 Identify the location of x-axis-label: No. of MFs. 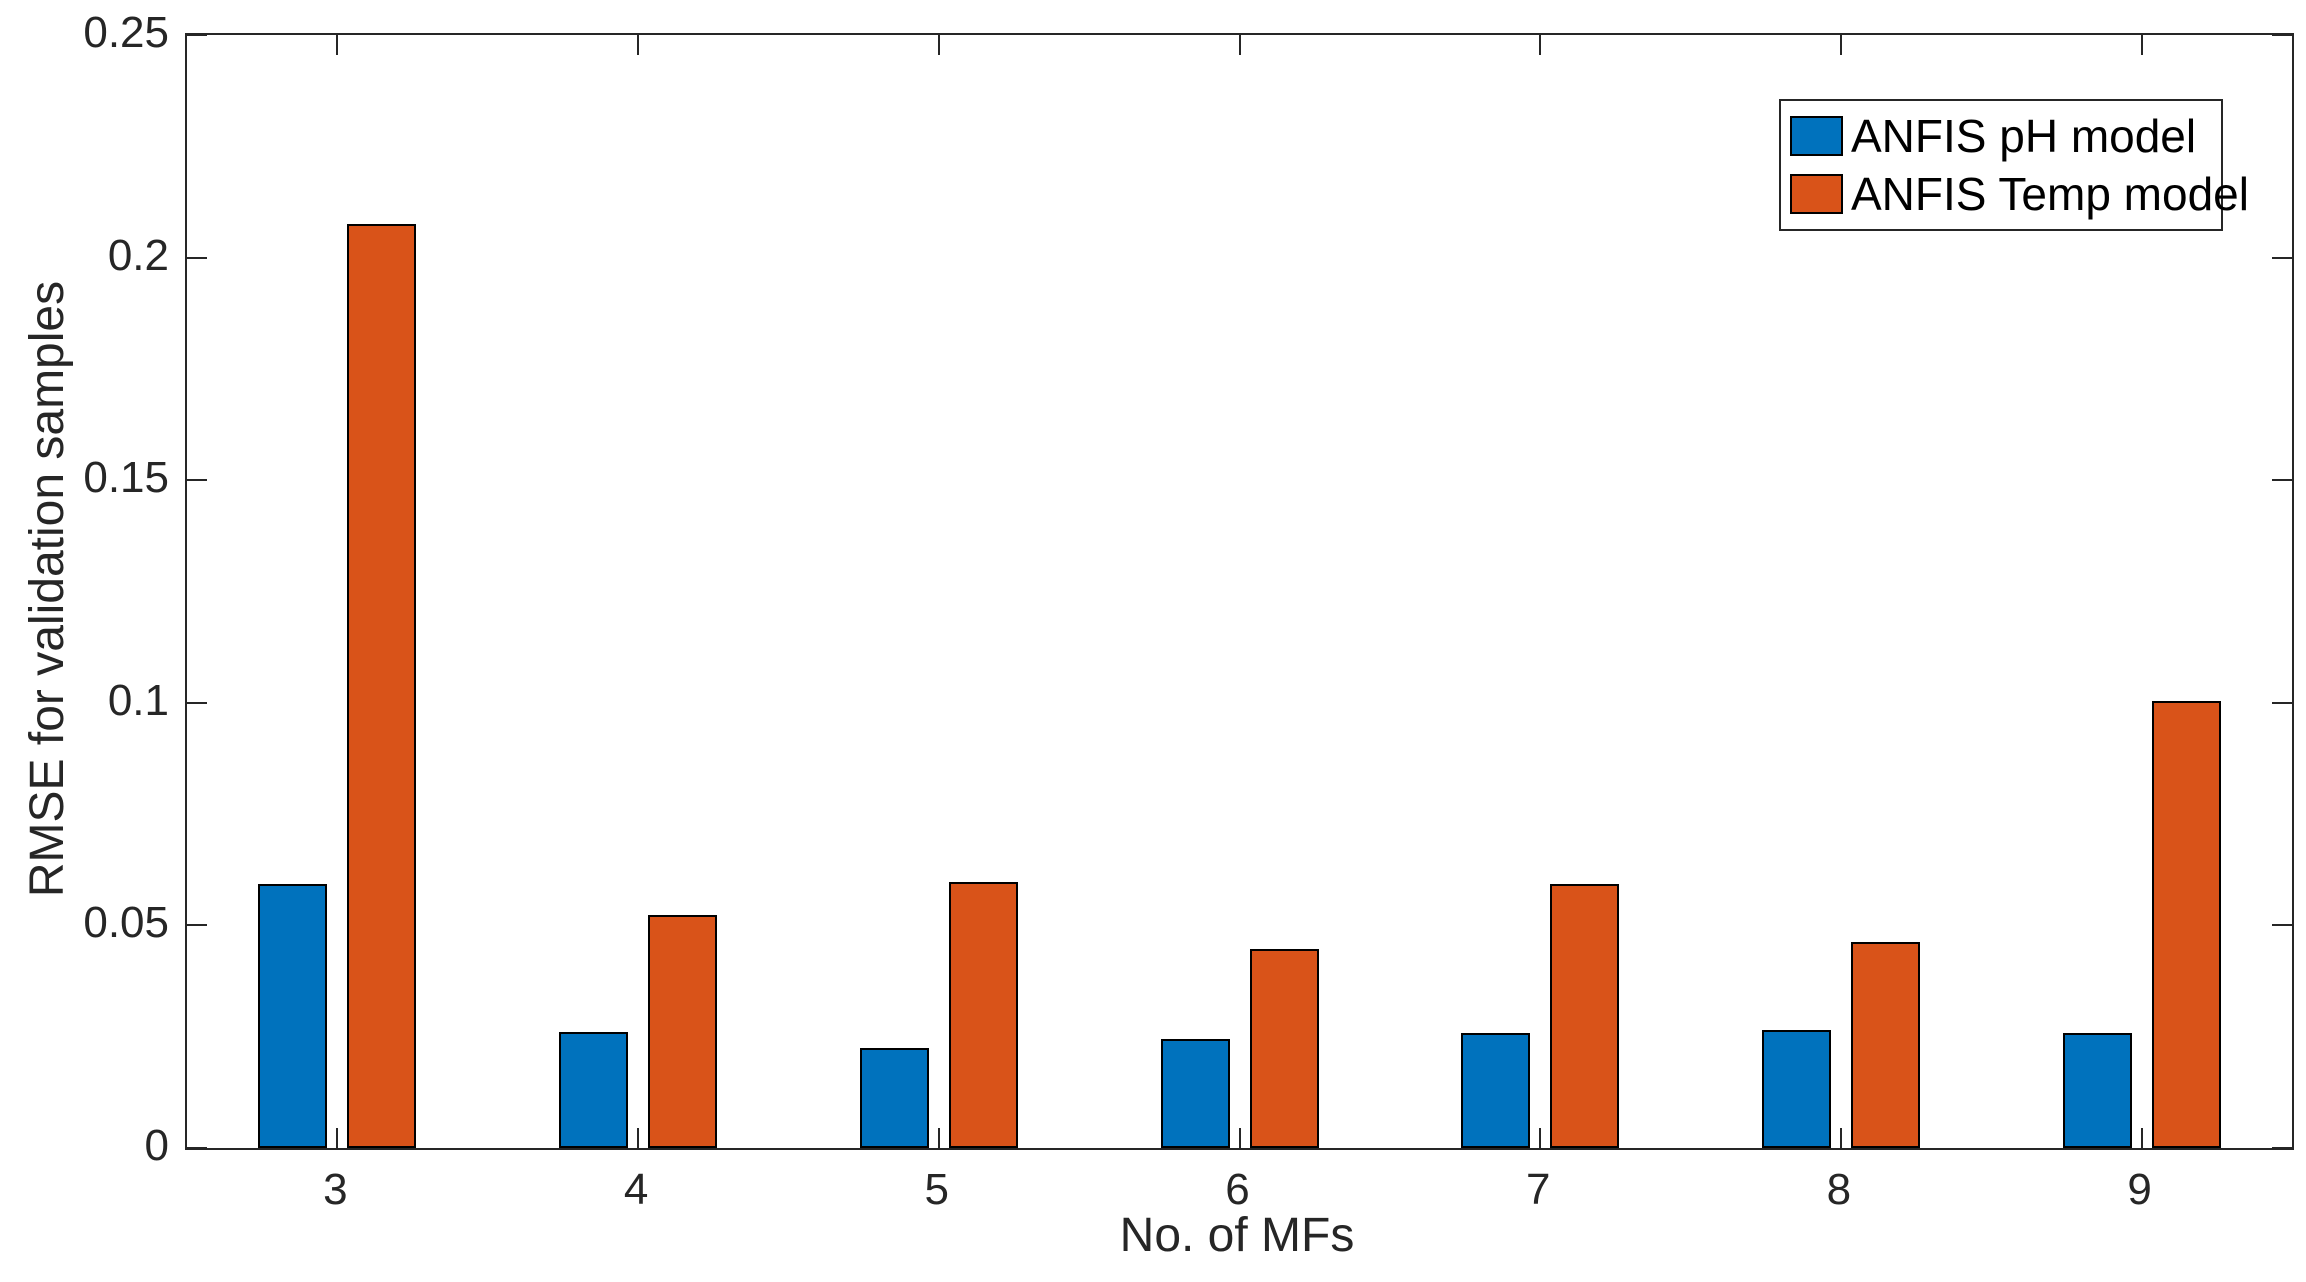
(1237, 1235).